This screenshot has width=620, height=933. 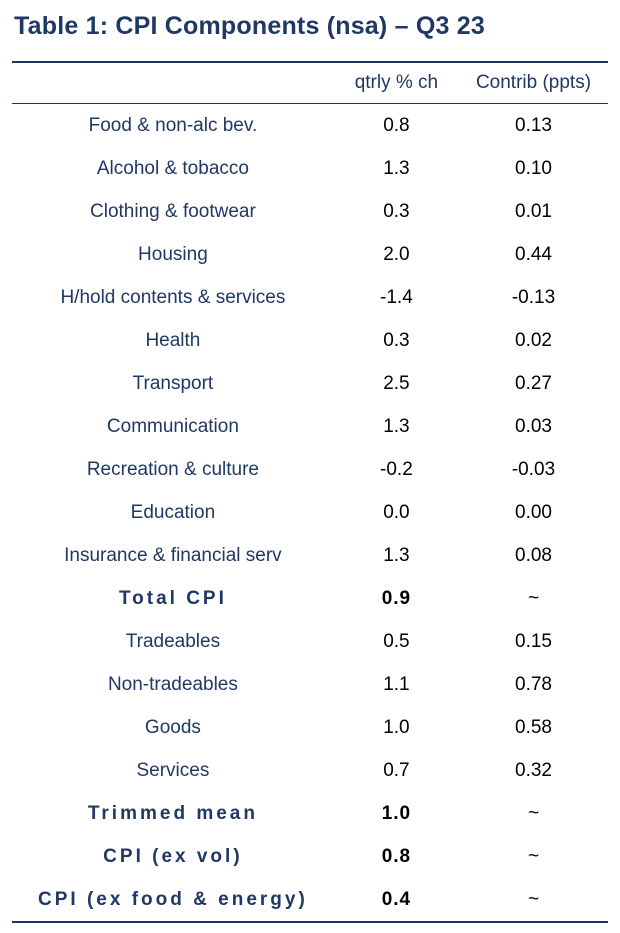 I want to click on table-row: Non-tradeables 1.1 0.78, so click(x=310, y=684).